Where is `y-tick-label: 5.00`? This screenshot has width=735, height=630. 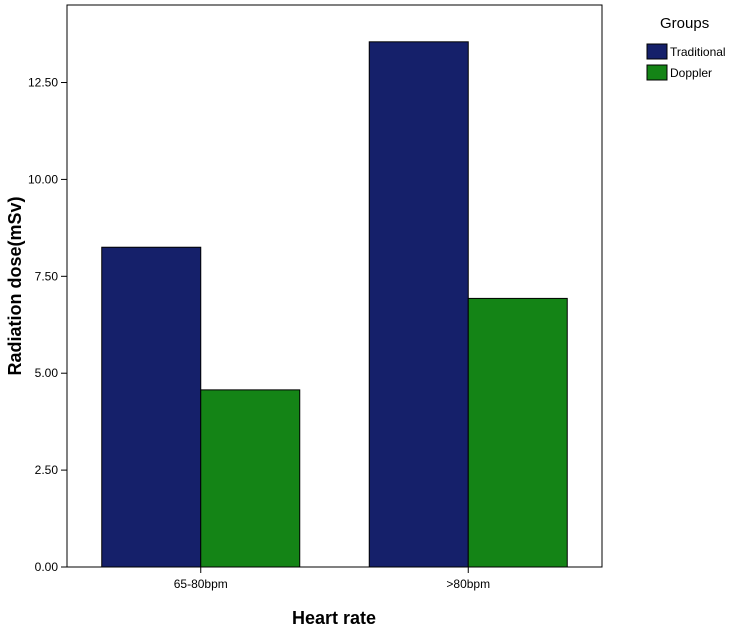 y-tick-label: 5.00 is located at coordinates (47, 373).